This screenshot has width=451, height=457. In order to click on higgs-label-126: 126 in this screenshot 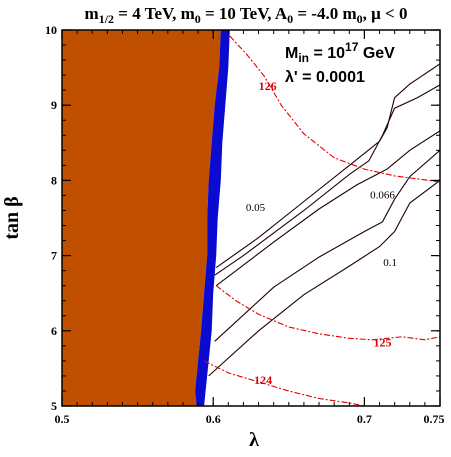, I will do `click(268, 86)`.